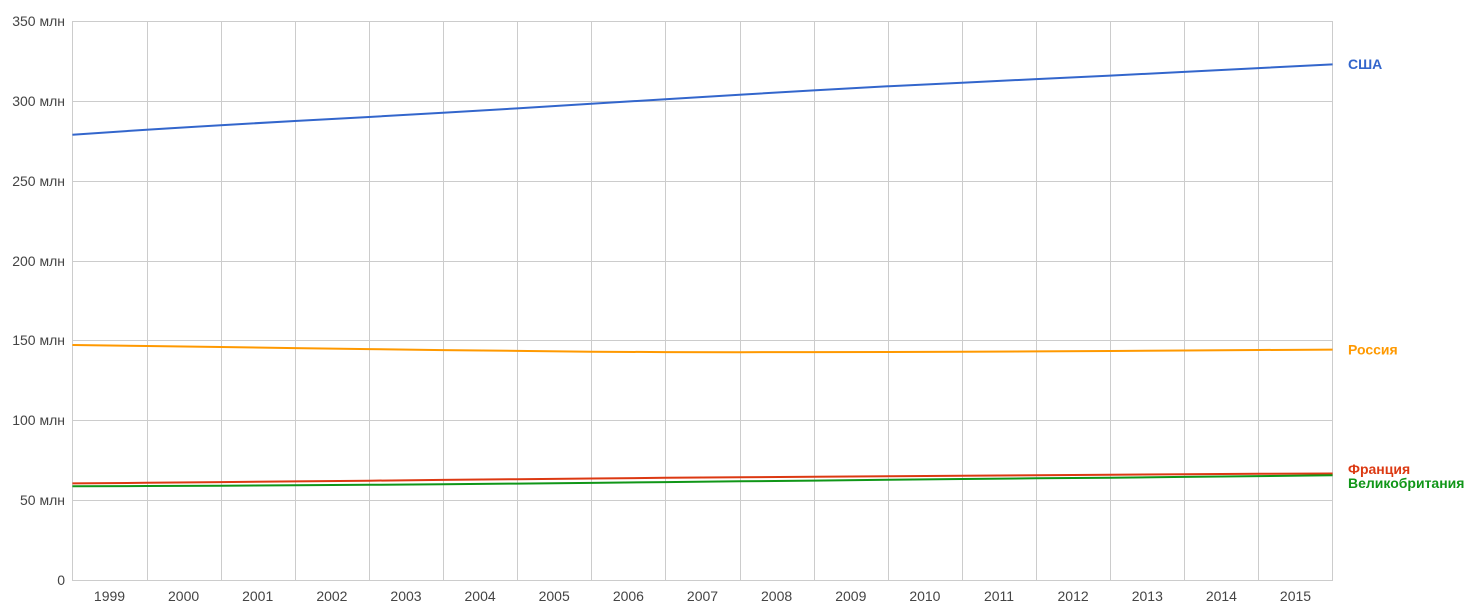 The image size is (1474, 616). I want to click on svg-text: 250 млн, so click(38, 181).